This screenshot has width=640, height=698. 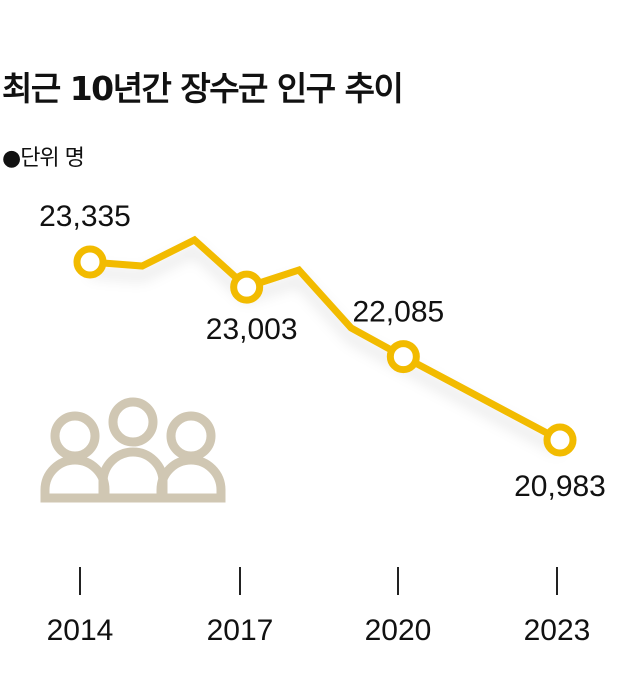 What do you see at coordinates (403, 357) in the screenshot?
I see `data-point-2020` at bounding box center [403, 357].